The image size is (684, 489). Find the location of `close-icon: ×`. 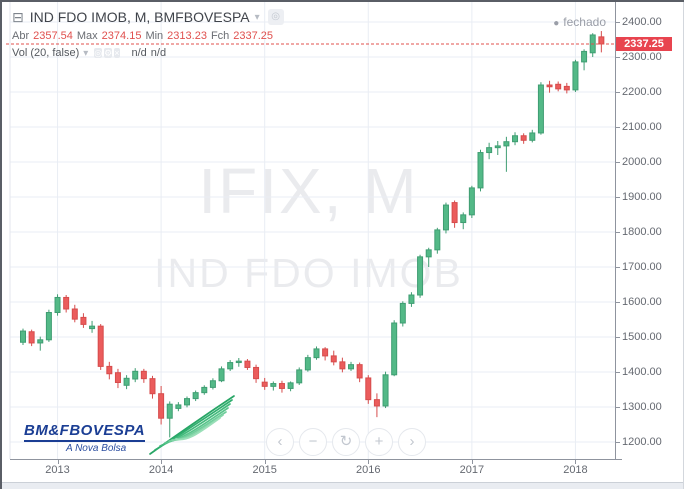

close-icon: × is located at coordinates (117, 52).